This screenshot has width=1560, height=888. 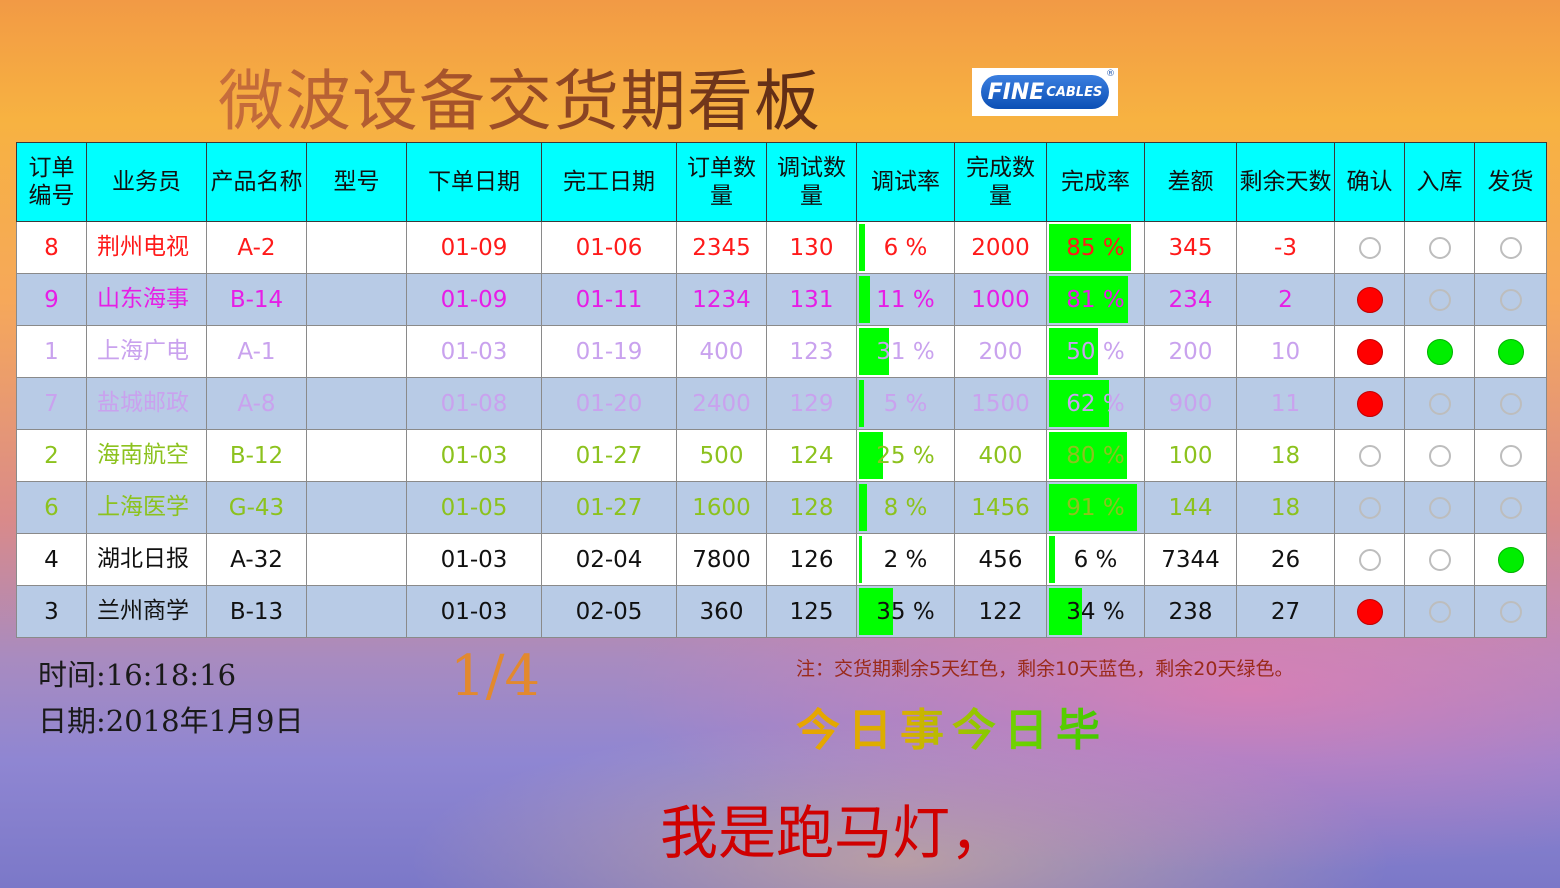 What do you see at coordinates (1000, 507) in the screenshot?
I see `done-qty-cell: 1456` at bounding box center [1000, 507].